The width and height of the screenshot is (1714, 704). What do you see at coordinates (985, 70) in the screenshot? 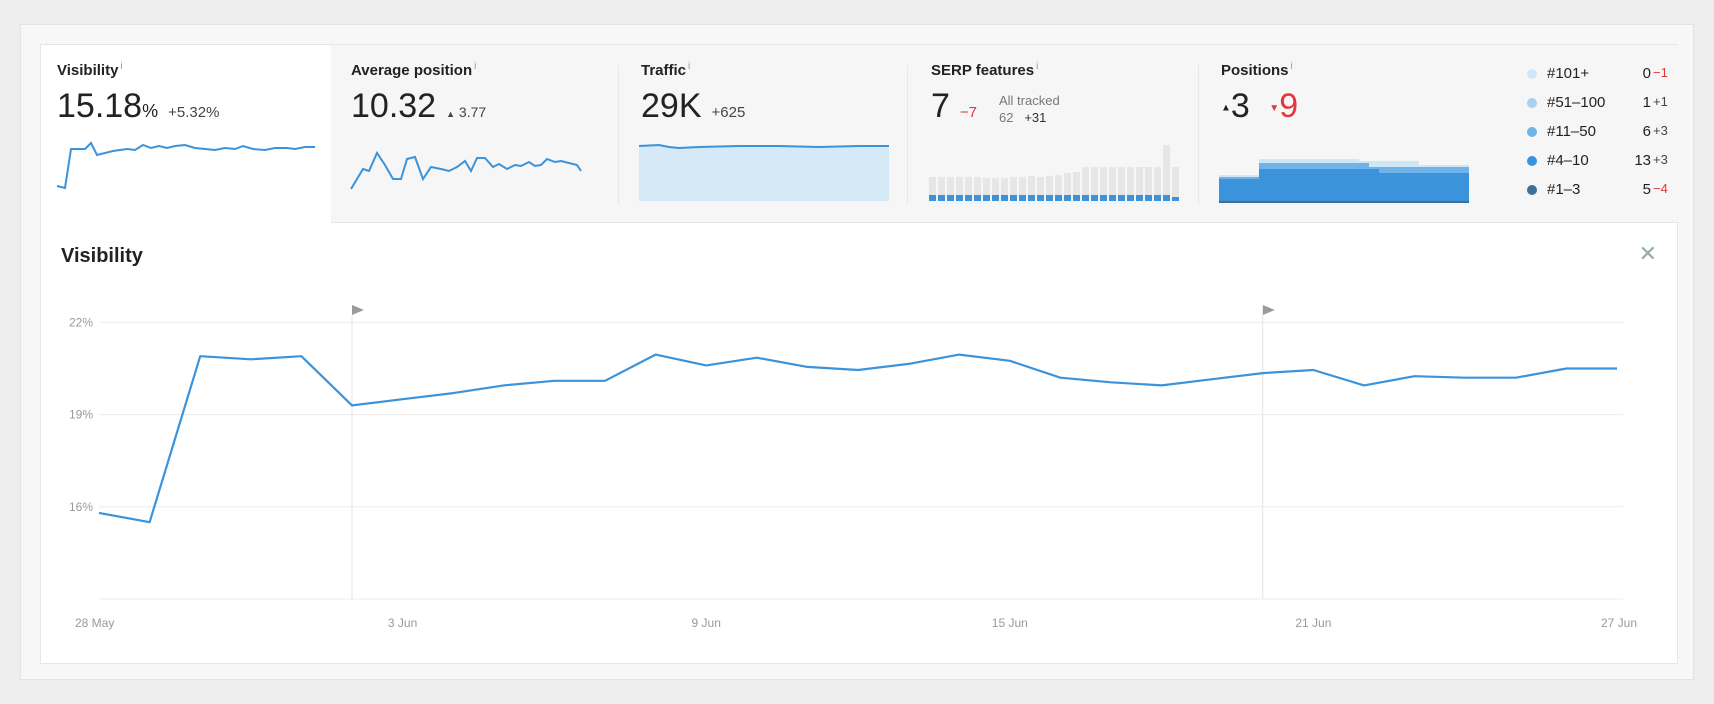
I see `tab-title: SERP features i` at bounding box center [985, 70].